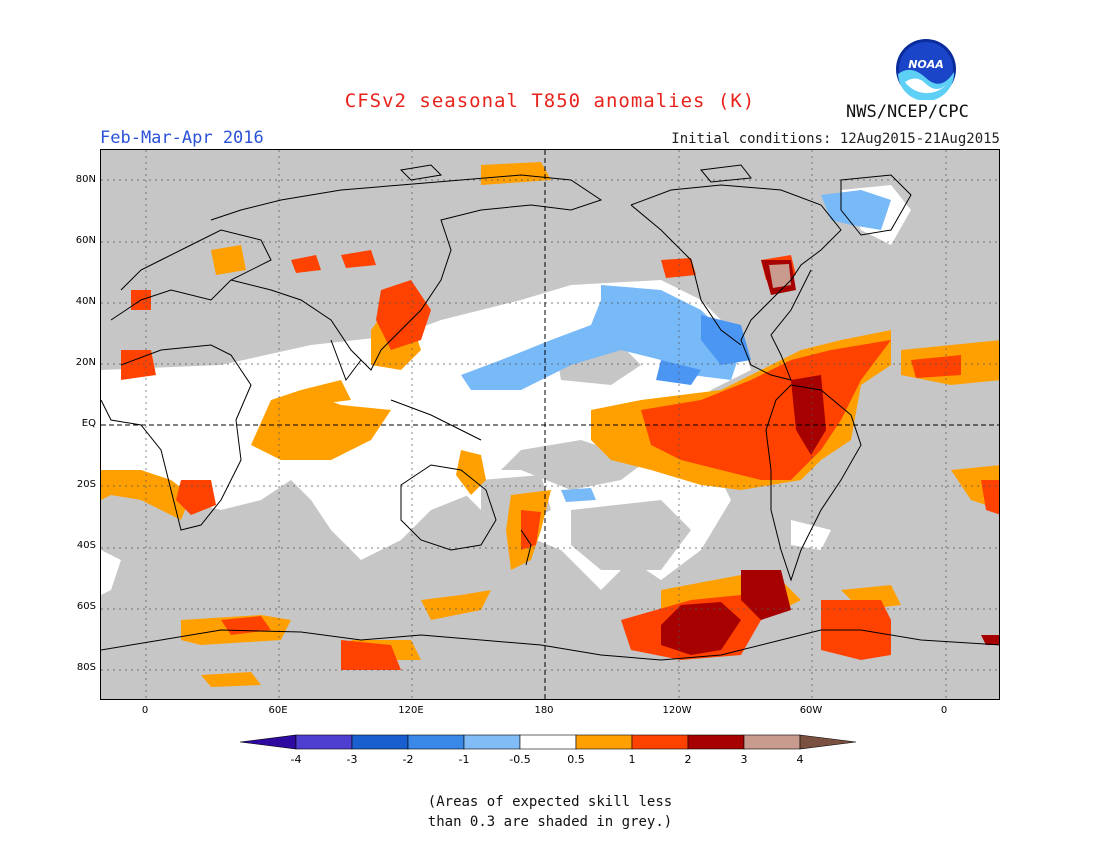 The height and width of the screenshot is (850, 1100). Describe the element at coordinates (352, 759) in the screenshot. I see `colorbar-label: -3` at that location.